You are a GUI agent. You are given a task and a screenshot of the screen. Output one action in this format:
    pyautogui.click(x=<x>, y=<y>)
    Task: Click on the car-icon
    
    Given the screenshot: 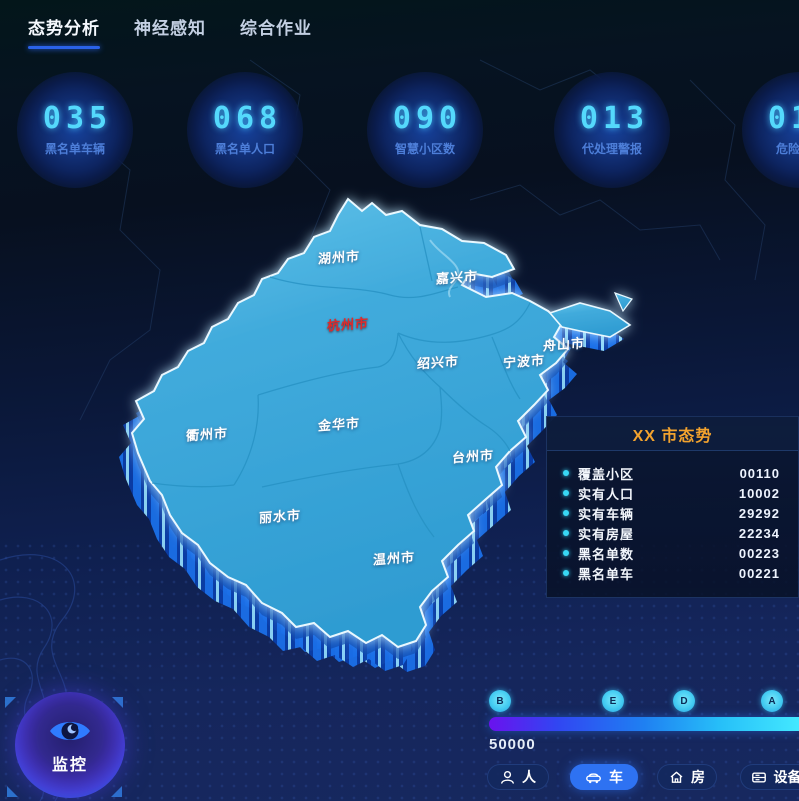 What is the action you would take?
    pyautogui.click(x=593, y=777)
    